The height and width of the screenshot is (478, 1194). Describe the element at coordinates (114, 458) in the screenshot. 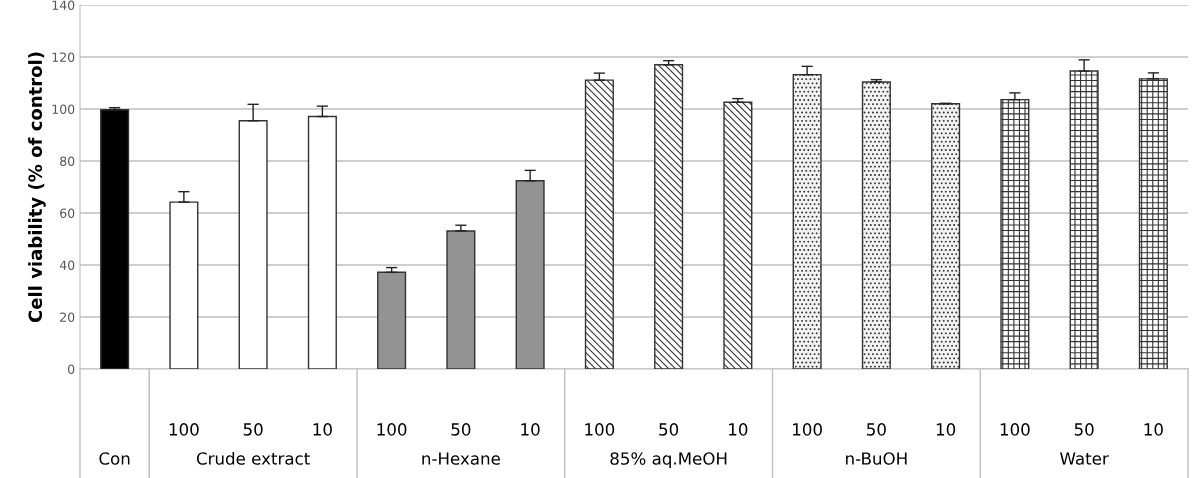

I see `text: Con` at that location.